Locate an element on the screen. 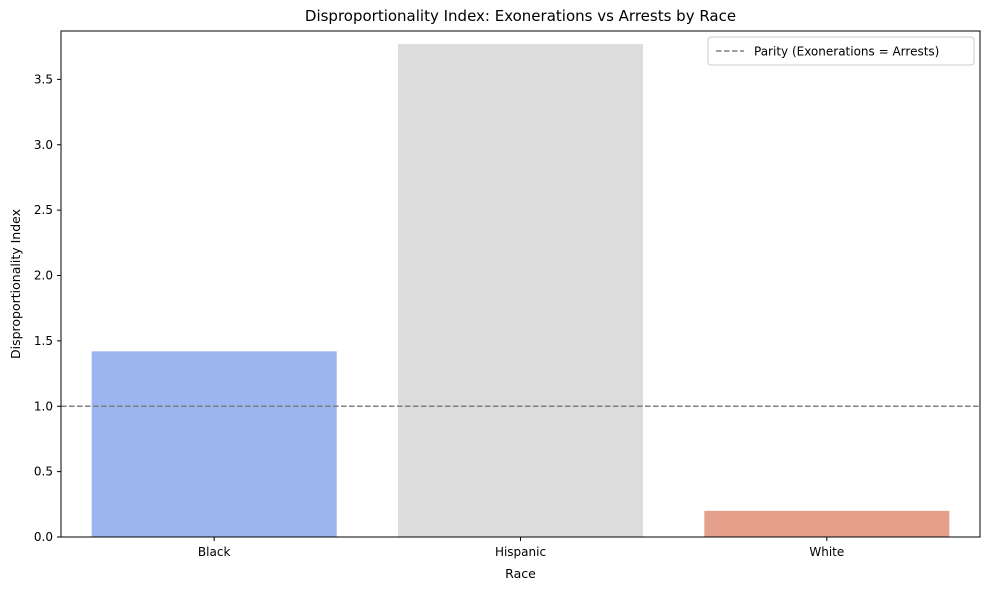  legend-box is located at coordinates (841, 51).